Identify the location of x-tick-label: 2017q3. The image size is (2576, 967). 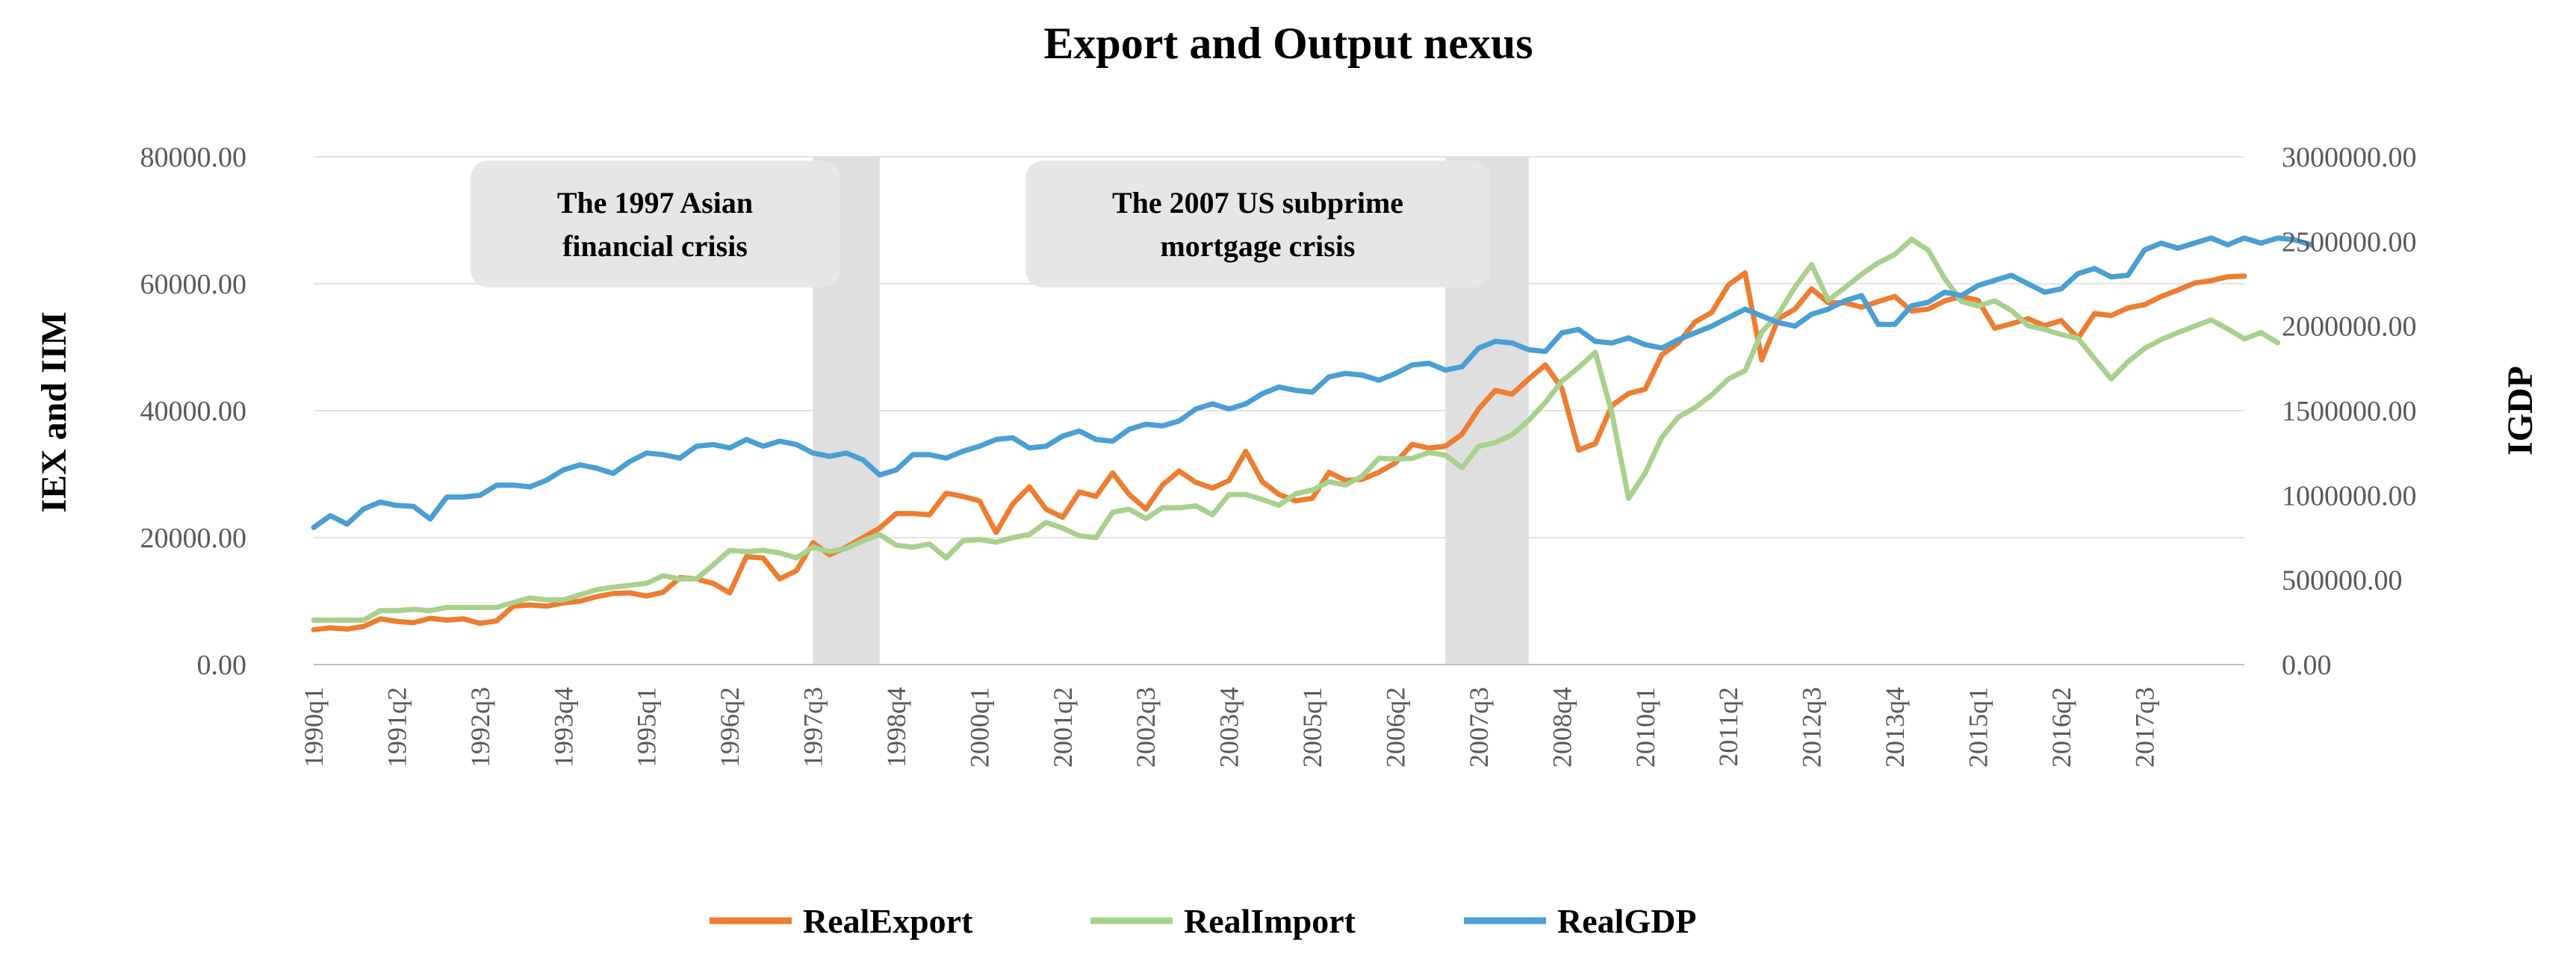
(2144, 727).